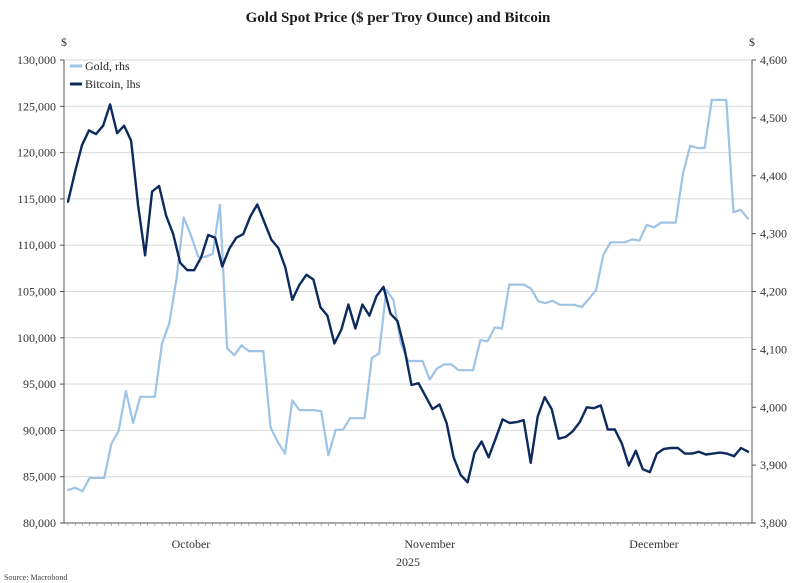  I want to click on legend: Gold, rhs Bitcoin, lhs, so click(105, 75).